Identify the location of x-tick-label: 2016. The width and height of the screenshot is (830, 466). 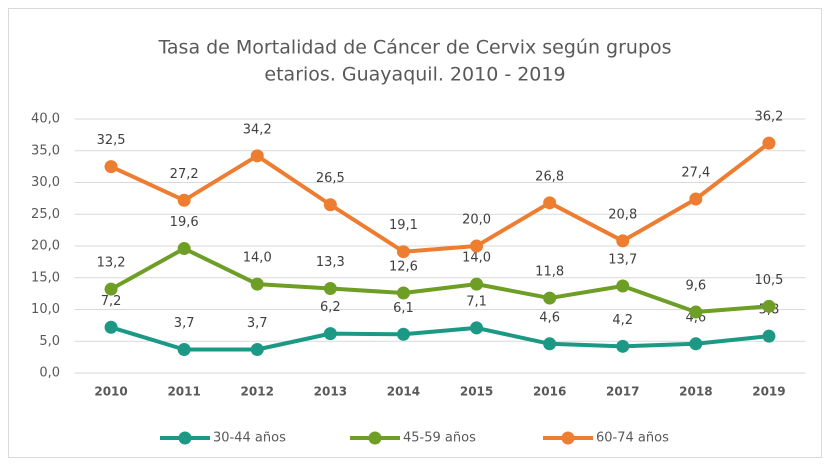
(549, 392).